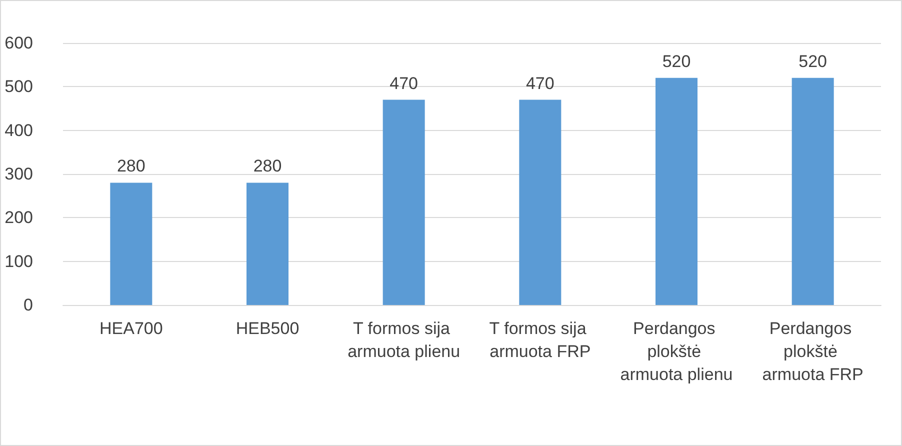 The width and height of the screenshot is (902, 446). I want to click on x-tick-label: HEA700, so click(131, 328).